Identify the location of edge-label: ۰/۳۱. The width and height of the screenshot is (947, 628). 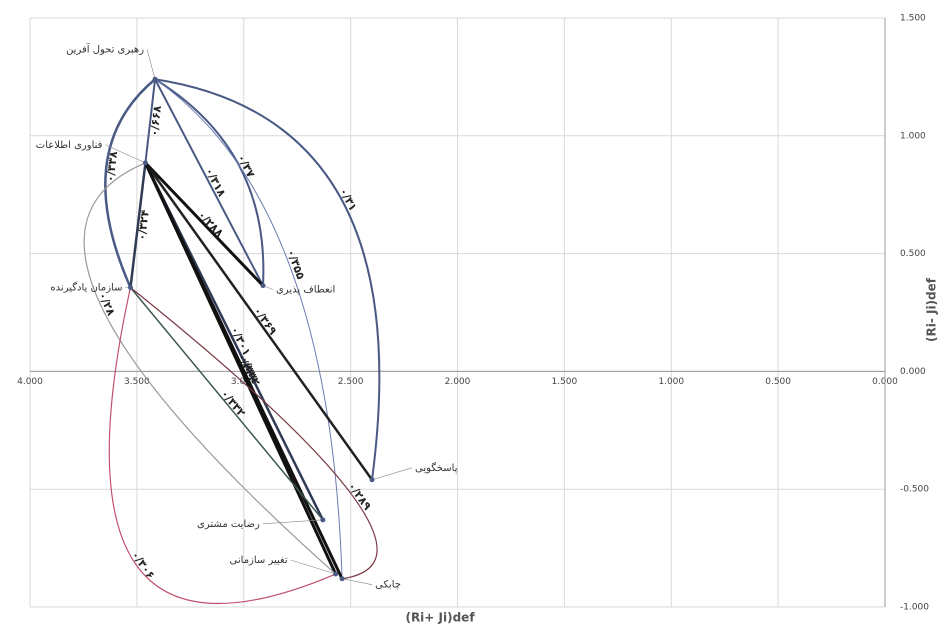
(348, 199).